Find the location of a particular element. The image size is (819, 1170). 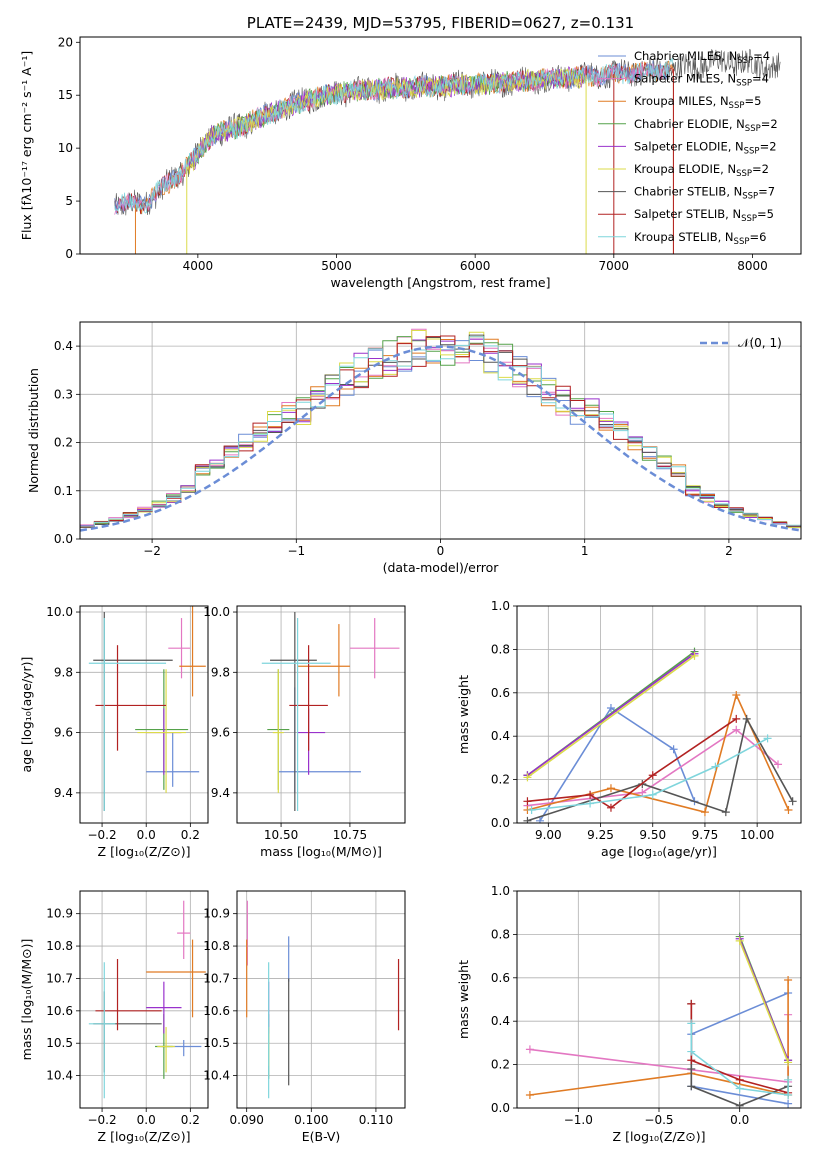

y-tick-label: 9.4 is located at coordinates (63, 793).